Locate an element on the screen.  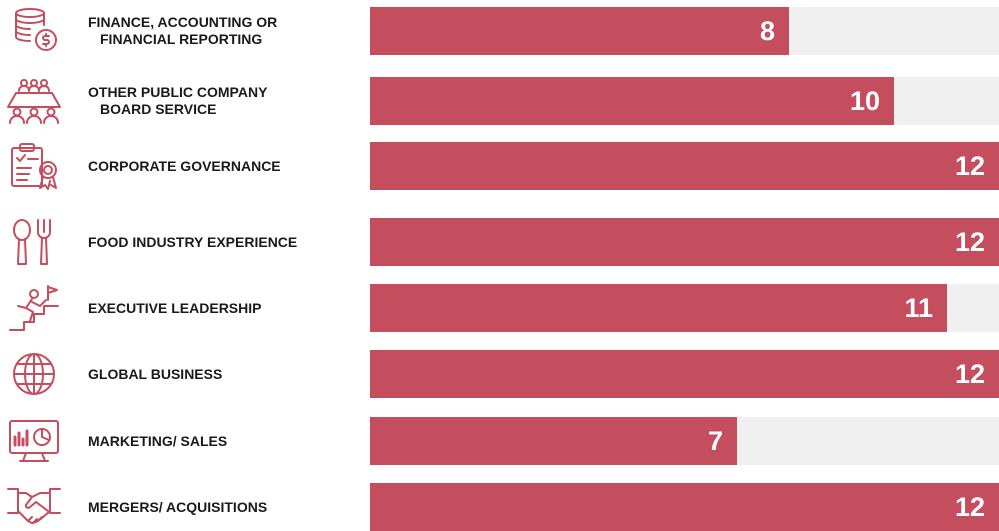
globe-icon is located at coordinates (34, 374).